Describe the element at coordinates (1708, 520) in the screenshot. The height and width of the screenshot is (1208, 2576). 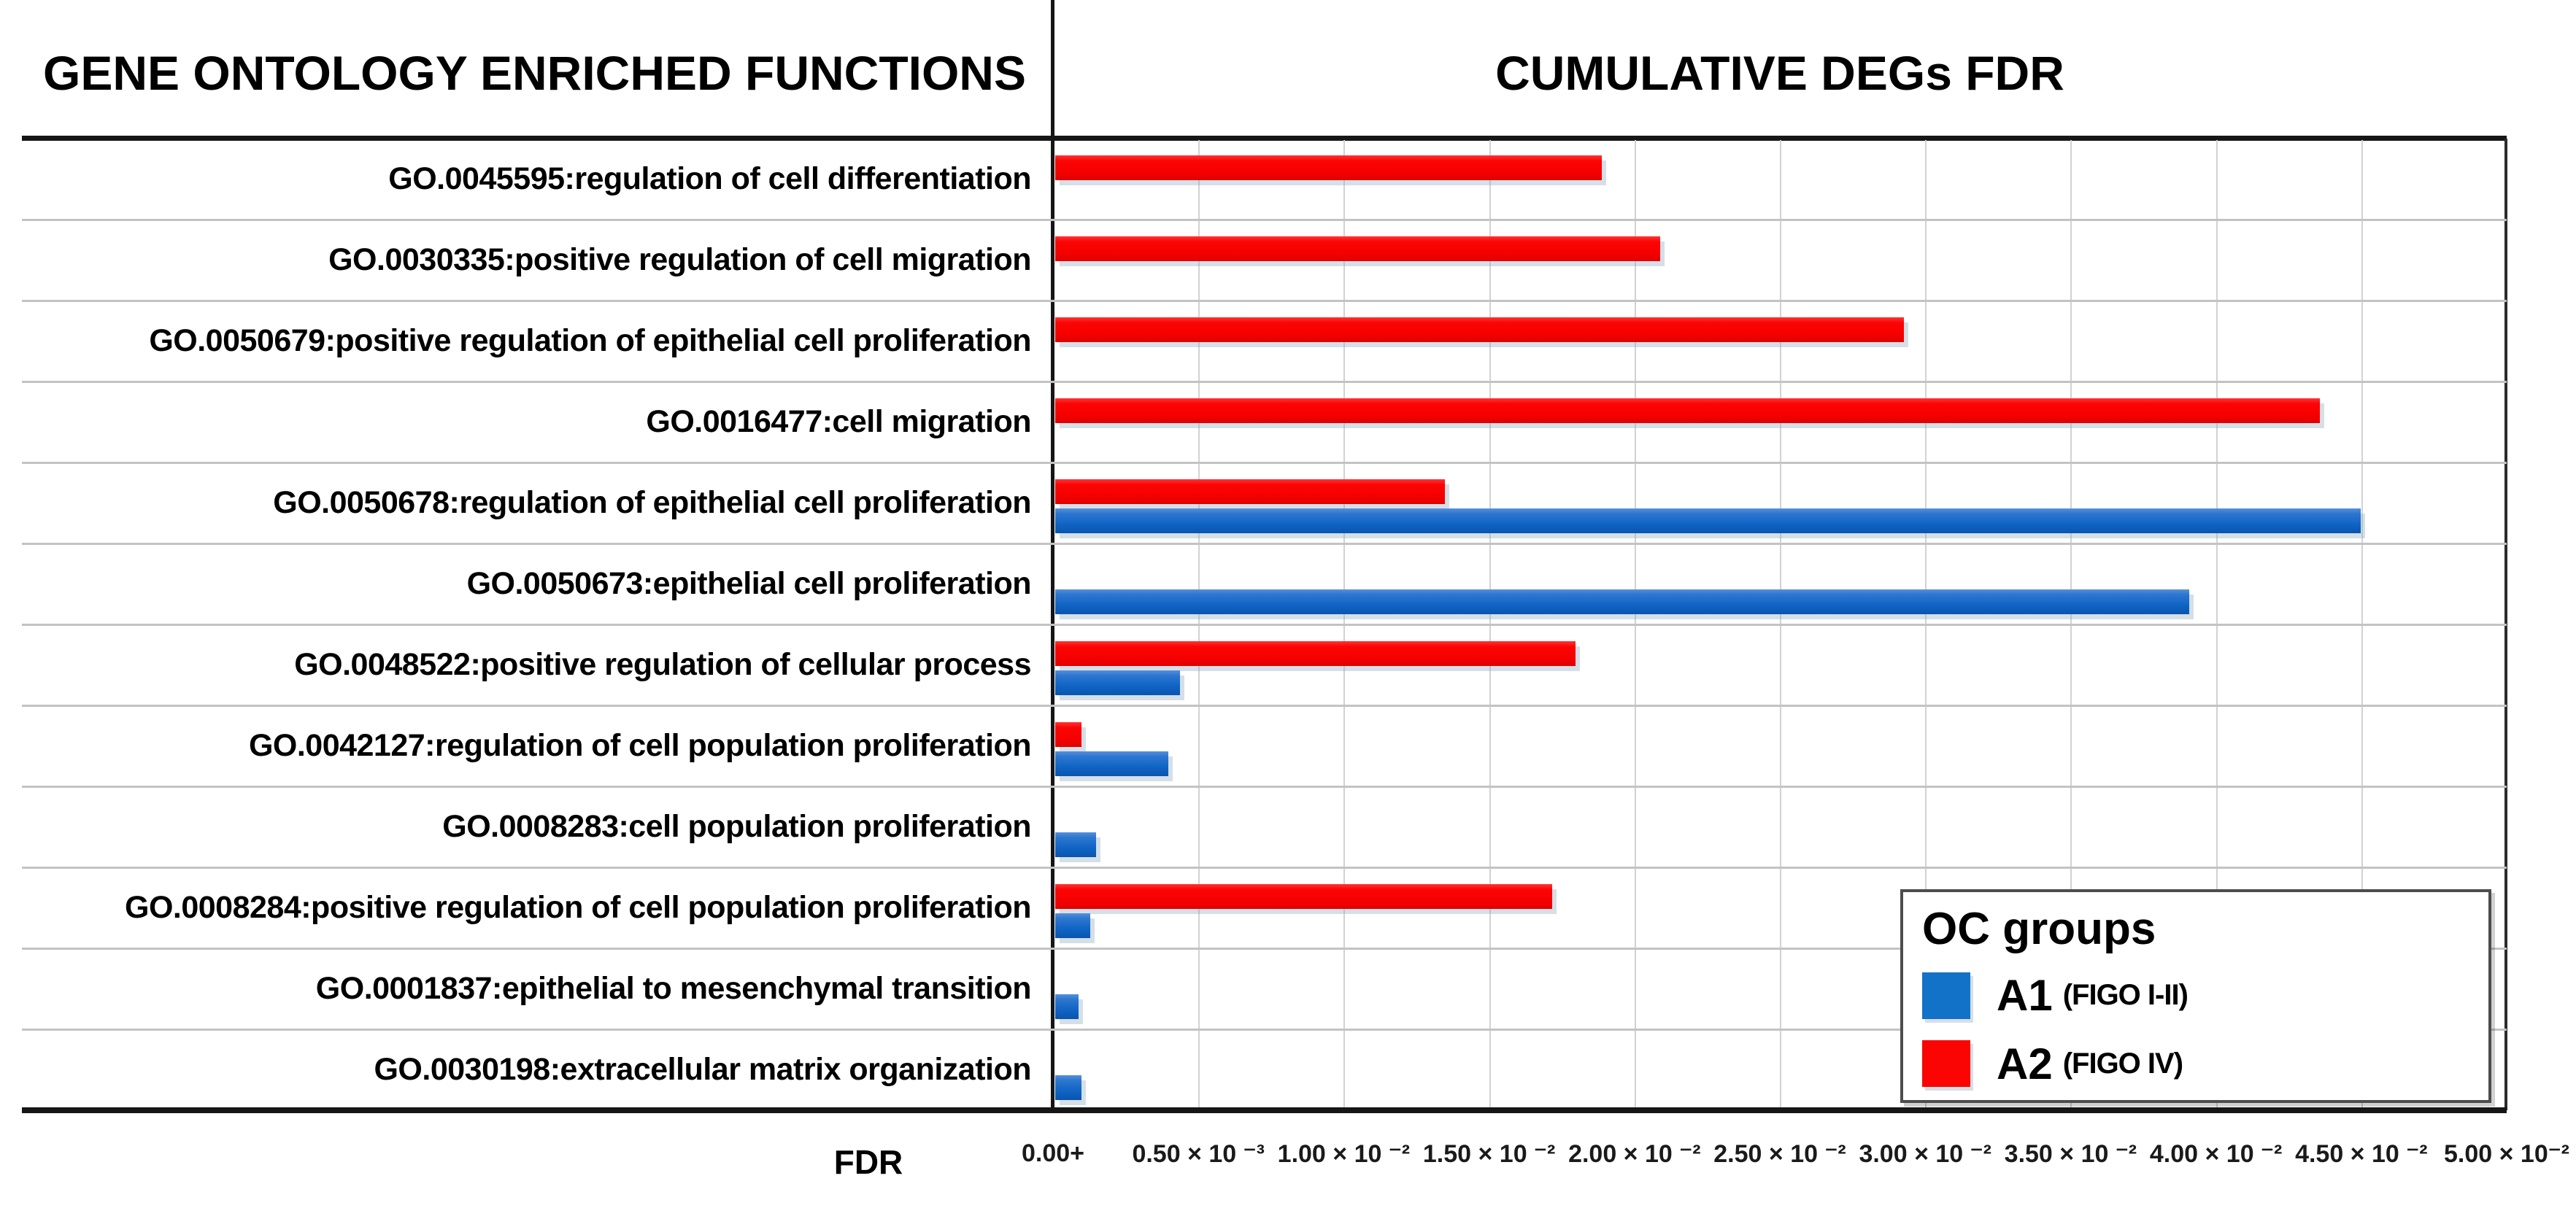
I see `bar-a1-GO.0050678` at that location.